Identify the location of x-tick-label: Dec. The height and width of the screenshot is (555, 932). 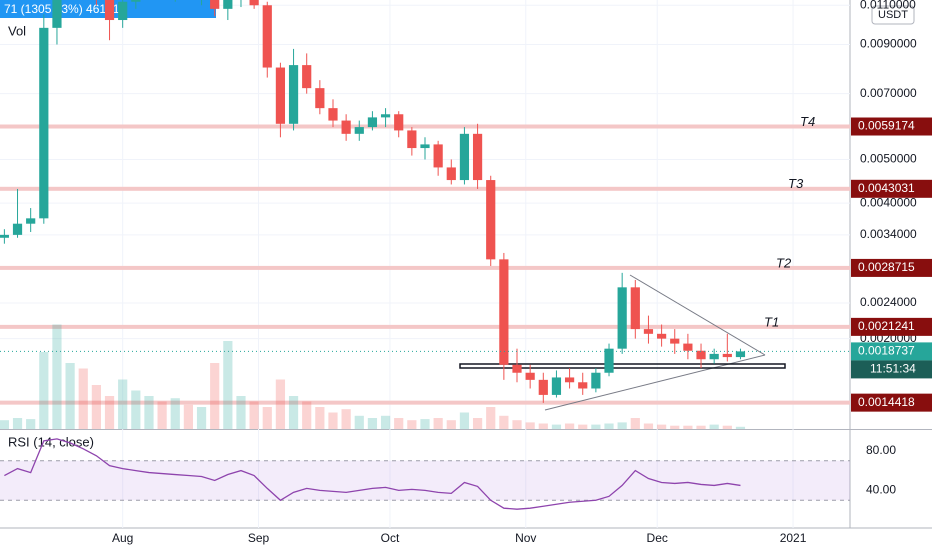
(657, 538).